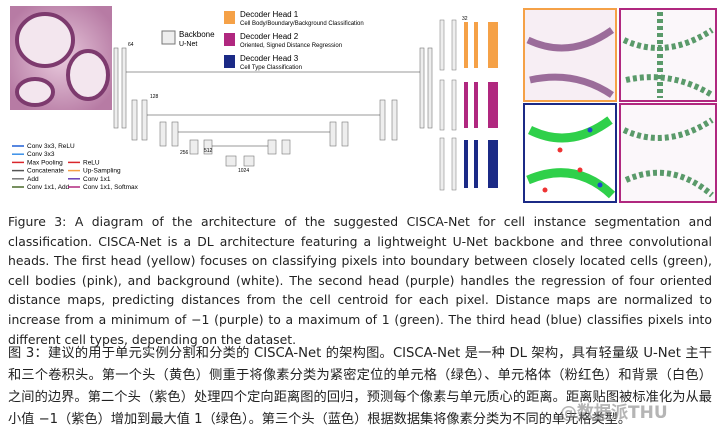 Image resolution: width=720 pixels, height=432 pixels. Describe the element at coordinates (243, 171) in the screenshot. I see `channel-label: 1024` at that location.